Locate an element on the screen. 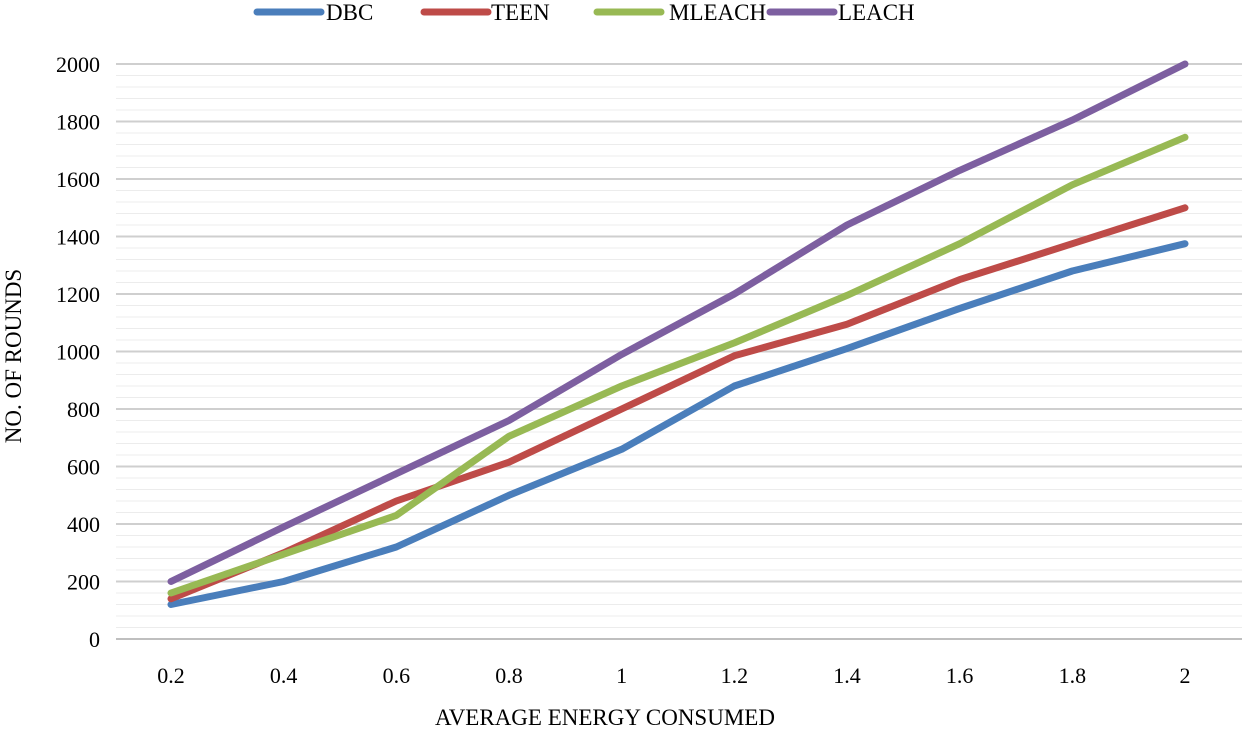 The width and height of the screenshot is (1245, 730). y-tick-label: 600 is located at coordinates (83, 467).